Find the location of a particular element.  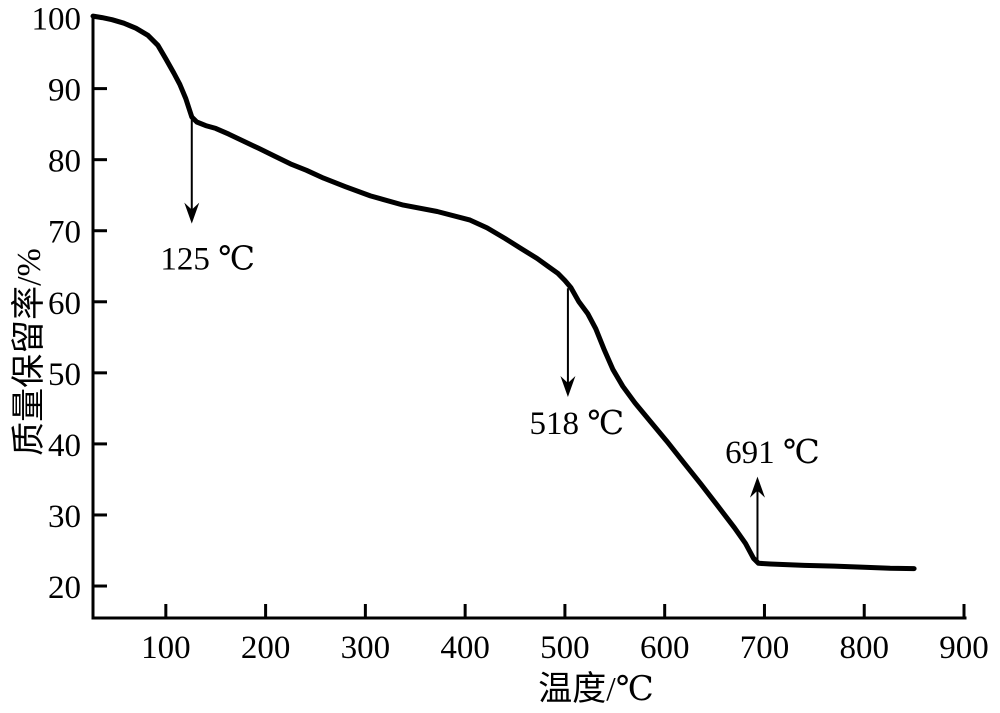

x-tick-label: 400 is located at coordinates (465, 648).